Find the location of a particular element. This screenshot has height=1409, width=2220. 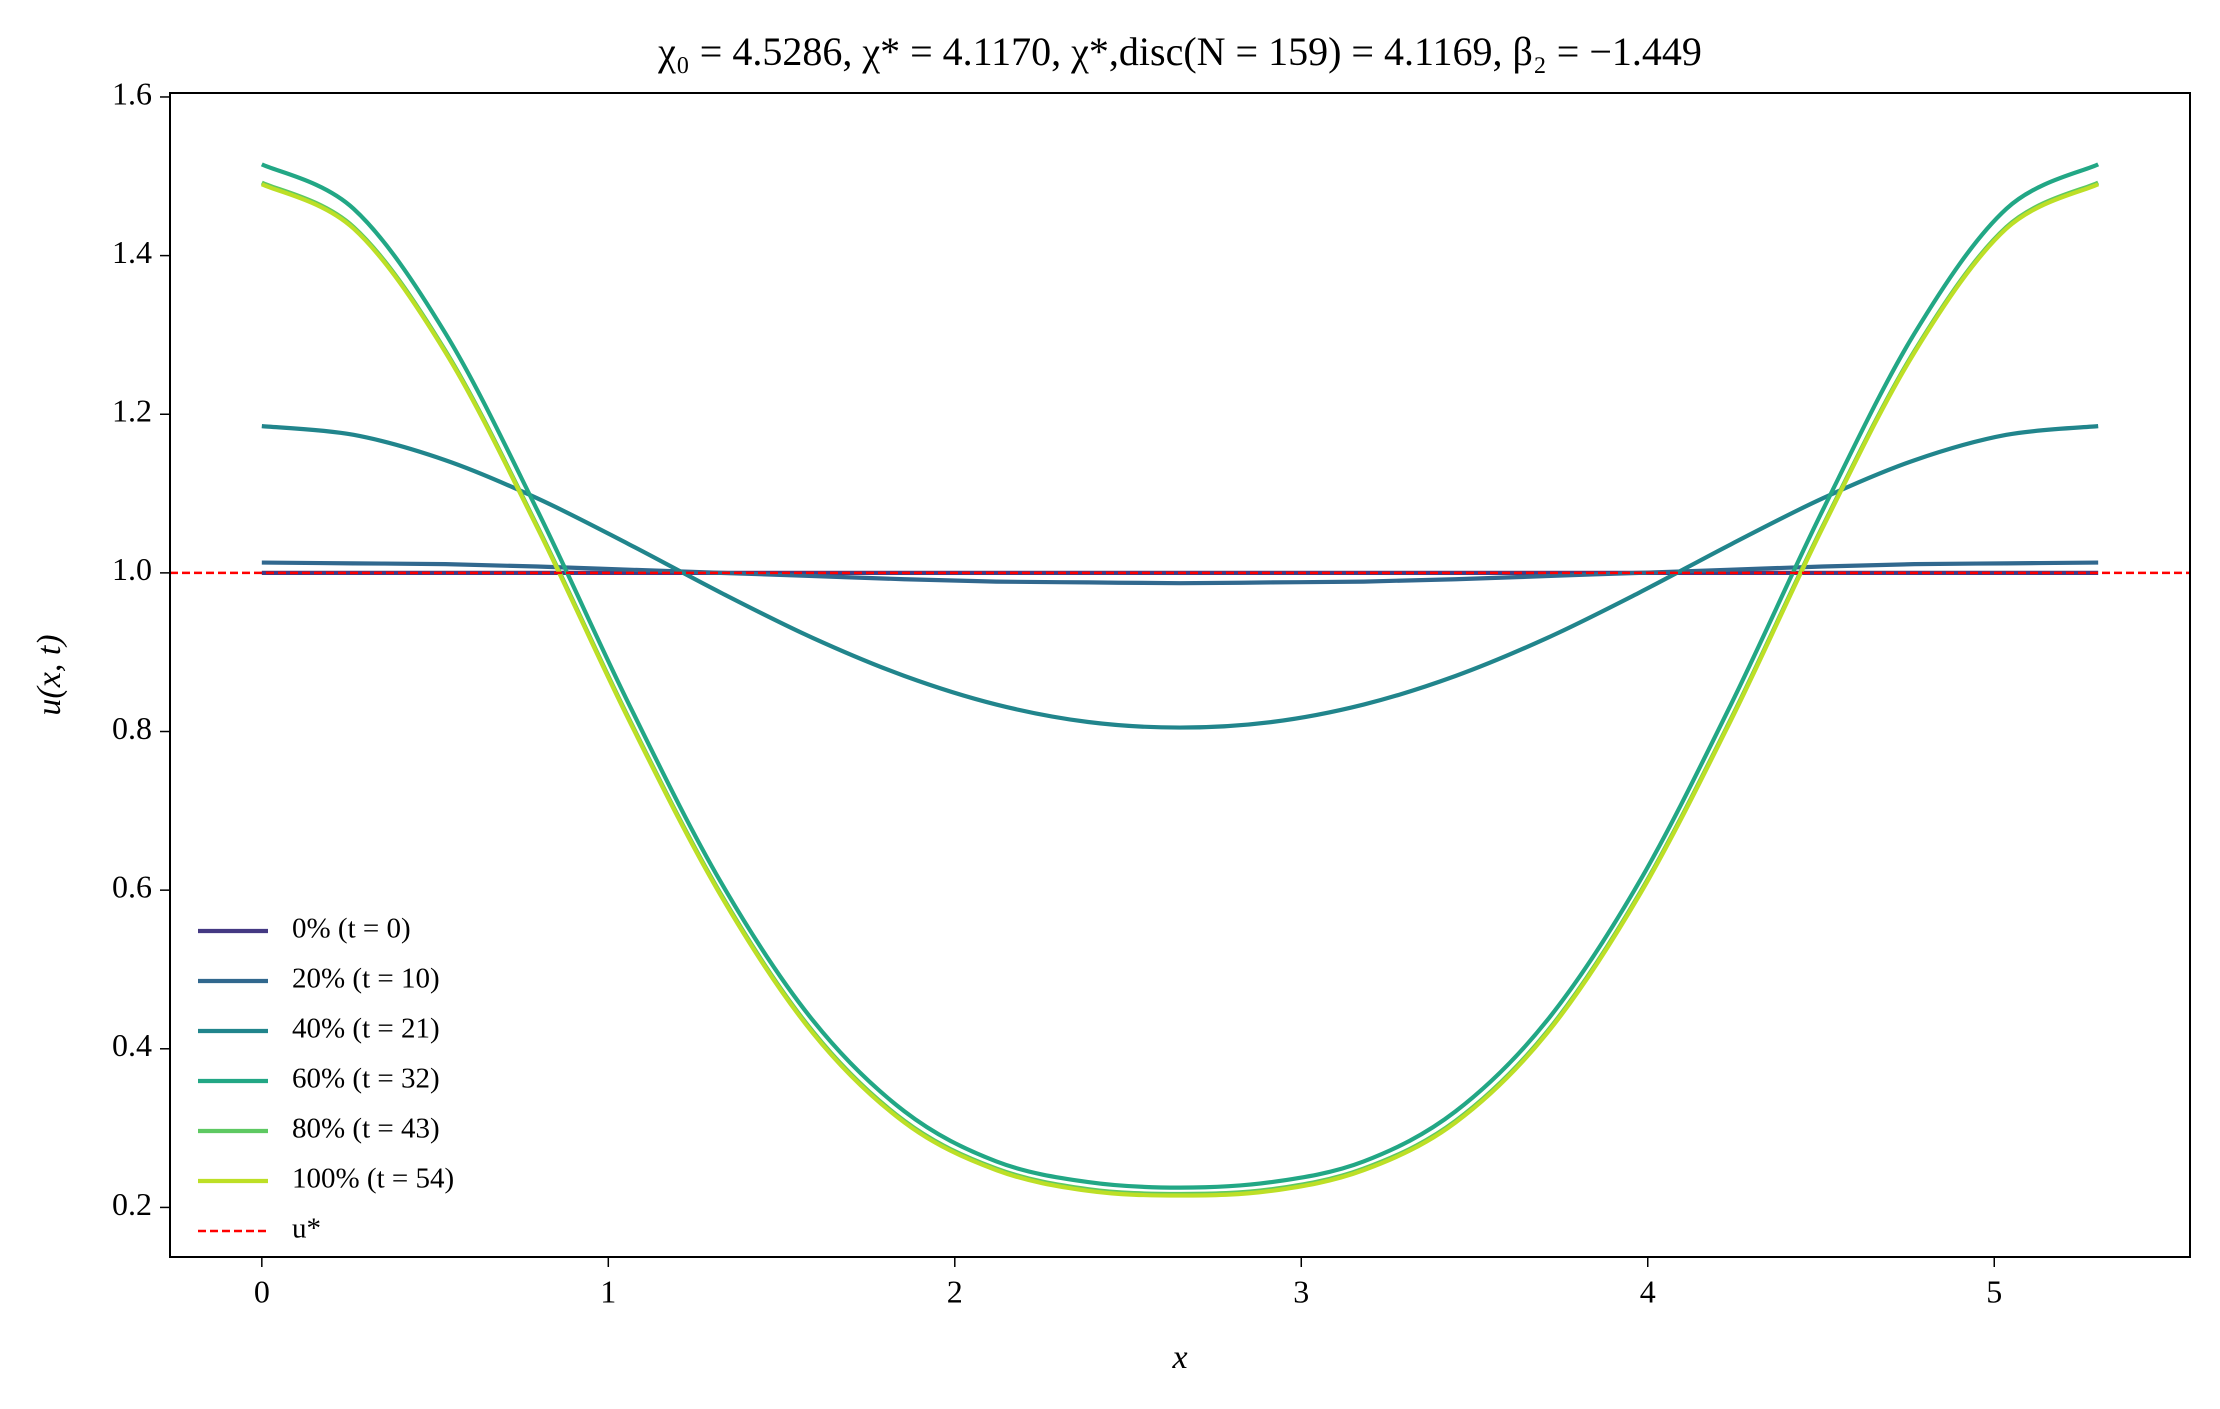

y-tick-label: 0.4 is located at coordinates (132, 1045).